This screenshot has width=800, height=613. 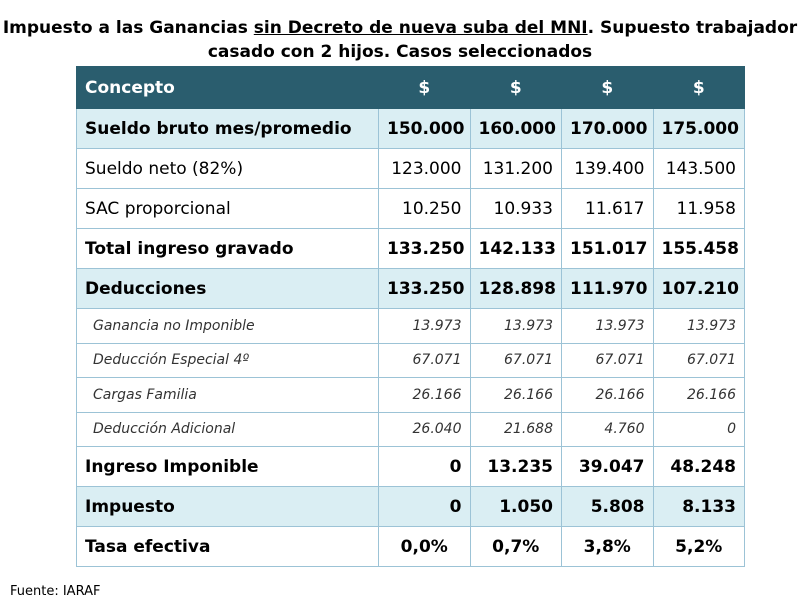 I want to click on cell-value: 160.000, so click(x=515, y=128).